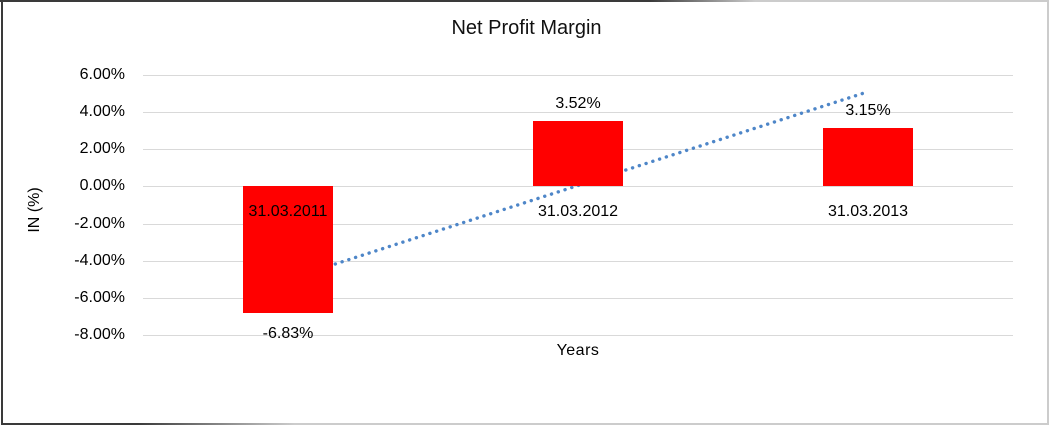 This screenshot has width=1053, height=426. Describe the element at coordinates (102, 112) in the screenshot. I see `y-axis-tick-label: 4.00%` at that location.